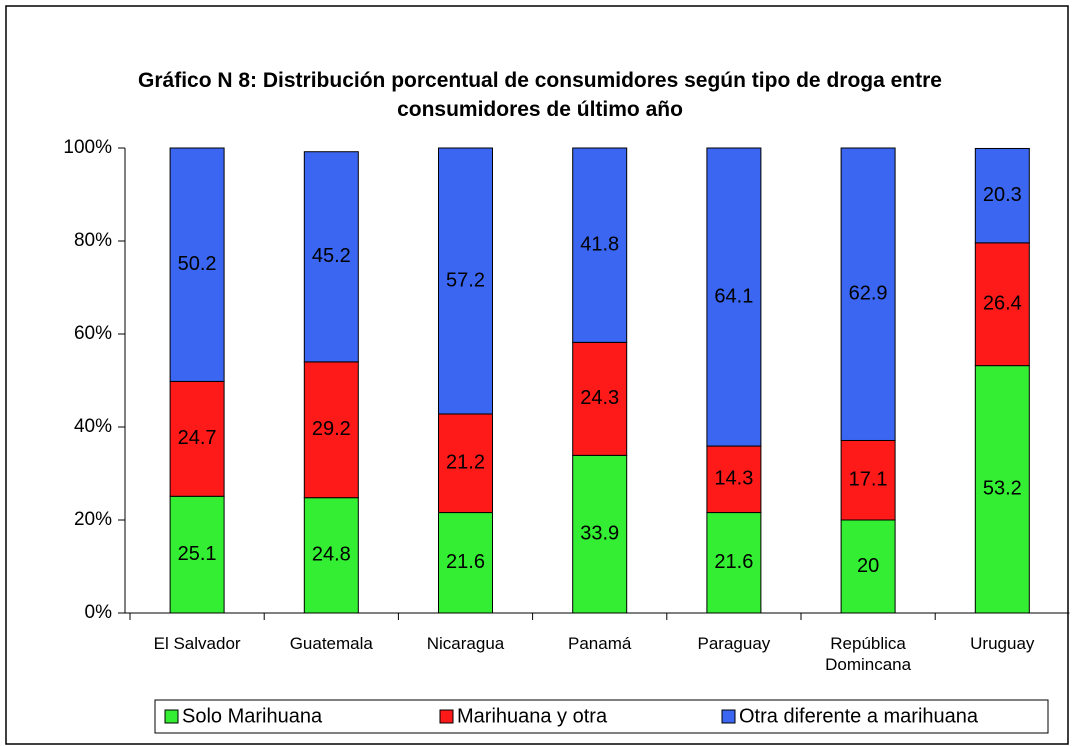 Image resolution: width=1076 pixels, height=746 pixels. Describe the element at coordinates (859, 716) in the screenshot. I see `legend-label: Otra diferente a marihuana` at that location.